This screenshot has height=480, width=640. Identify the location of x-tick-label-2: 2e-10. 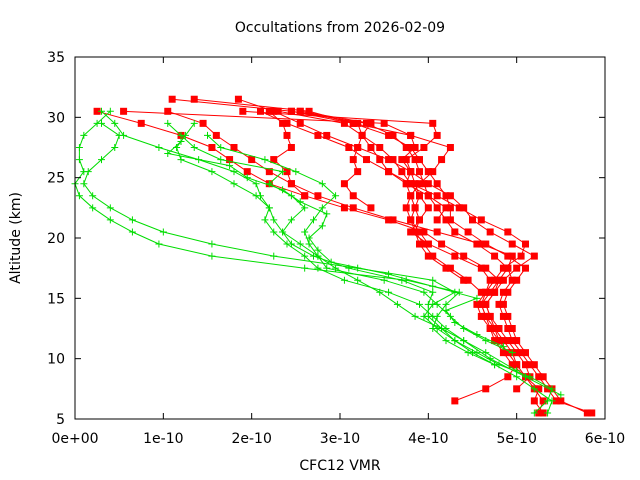
(251, 439).